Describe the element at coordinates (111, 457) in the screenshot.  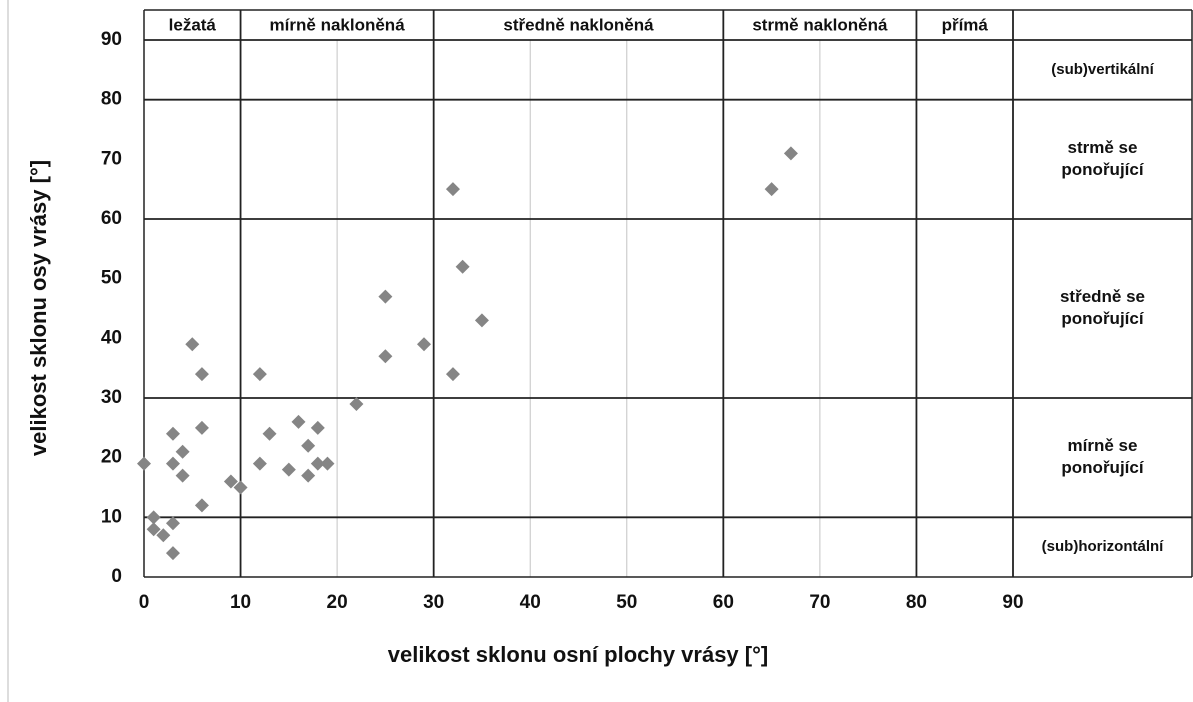
I see `y-tick-label: 20` at that location.